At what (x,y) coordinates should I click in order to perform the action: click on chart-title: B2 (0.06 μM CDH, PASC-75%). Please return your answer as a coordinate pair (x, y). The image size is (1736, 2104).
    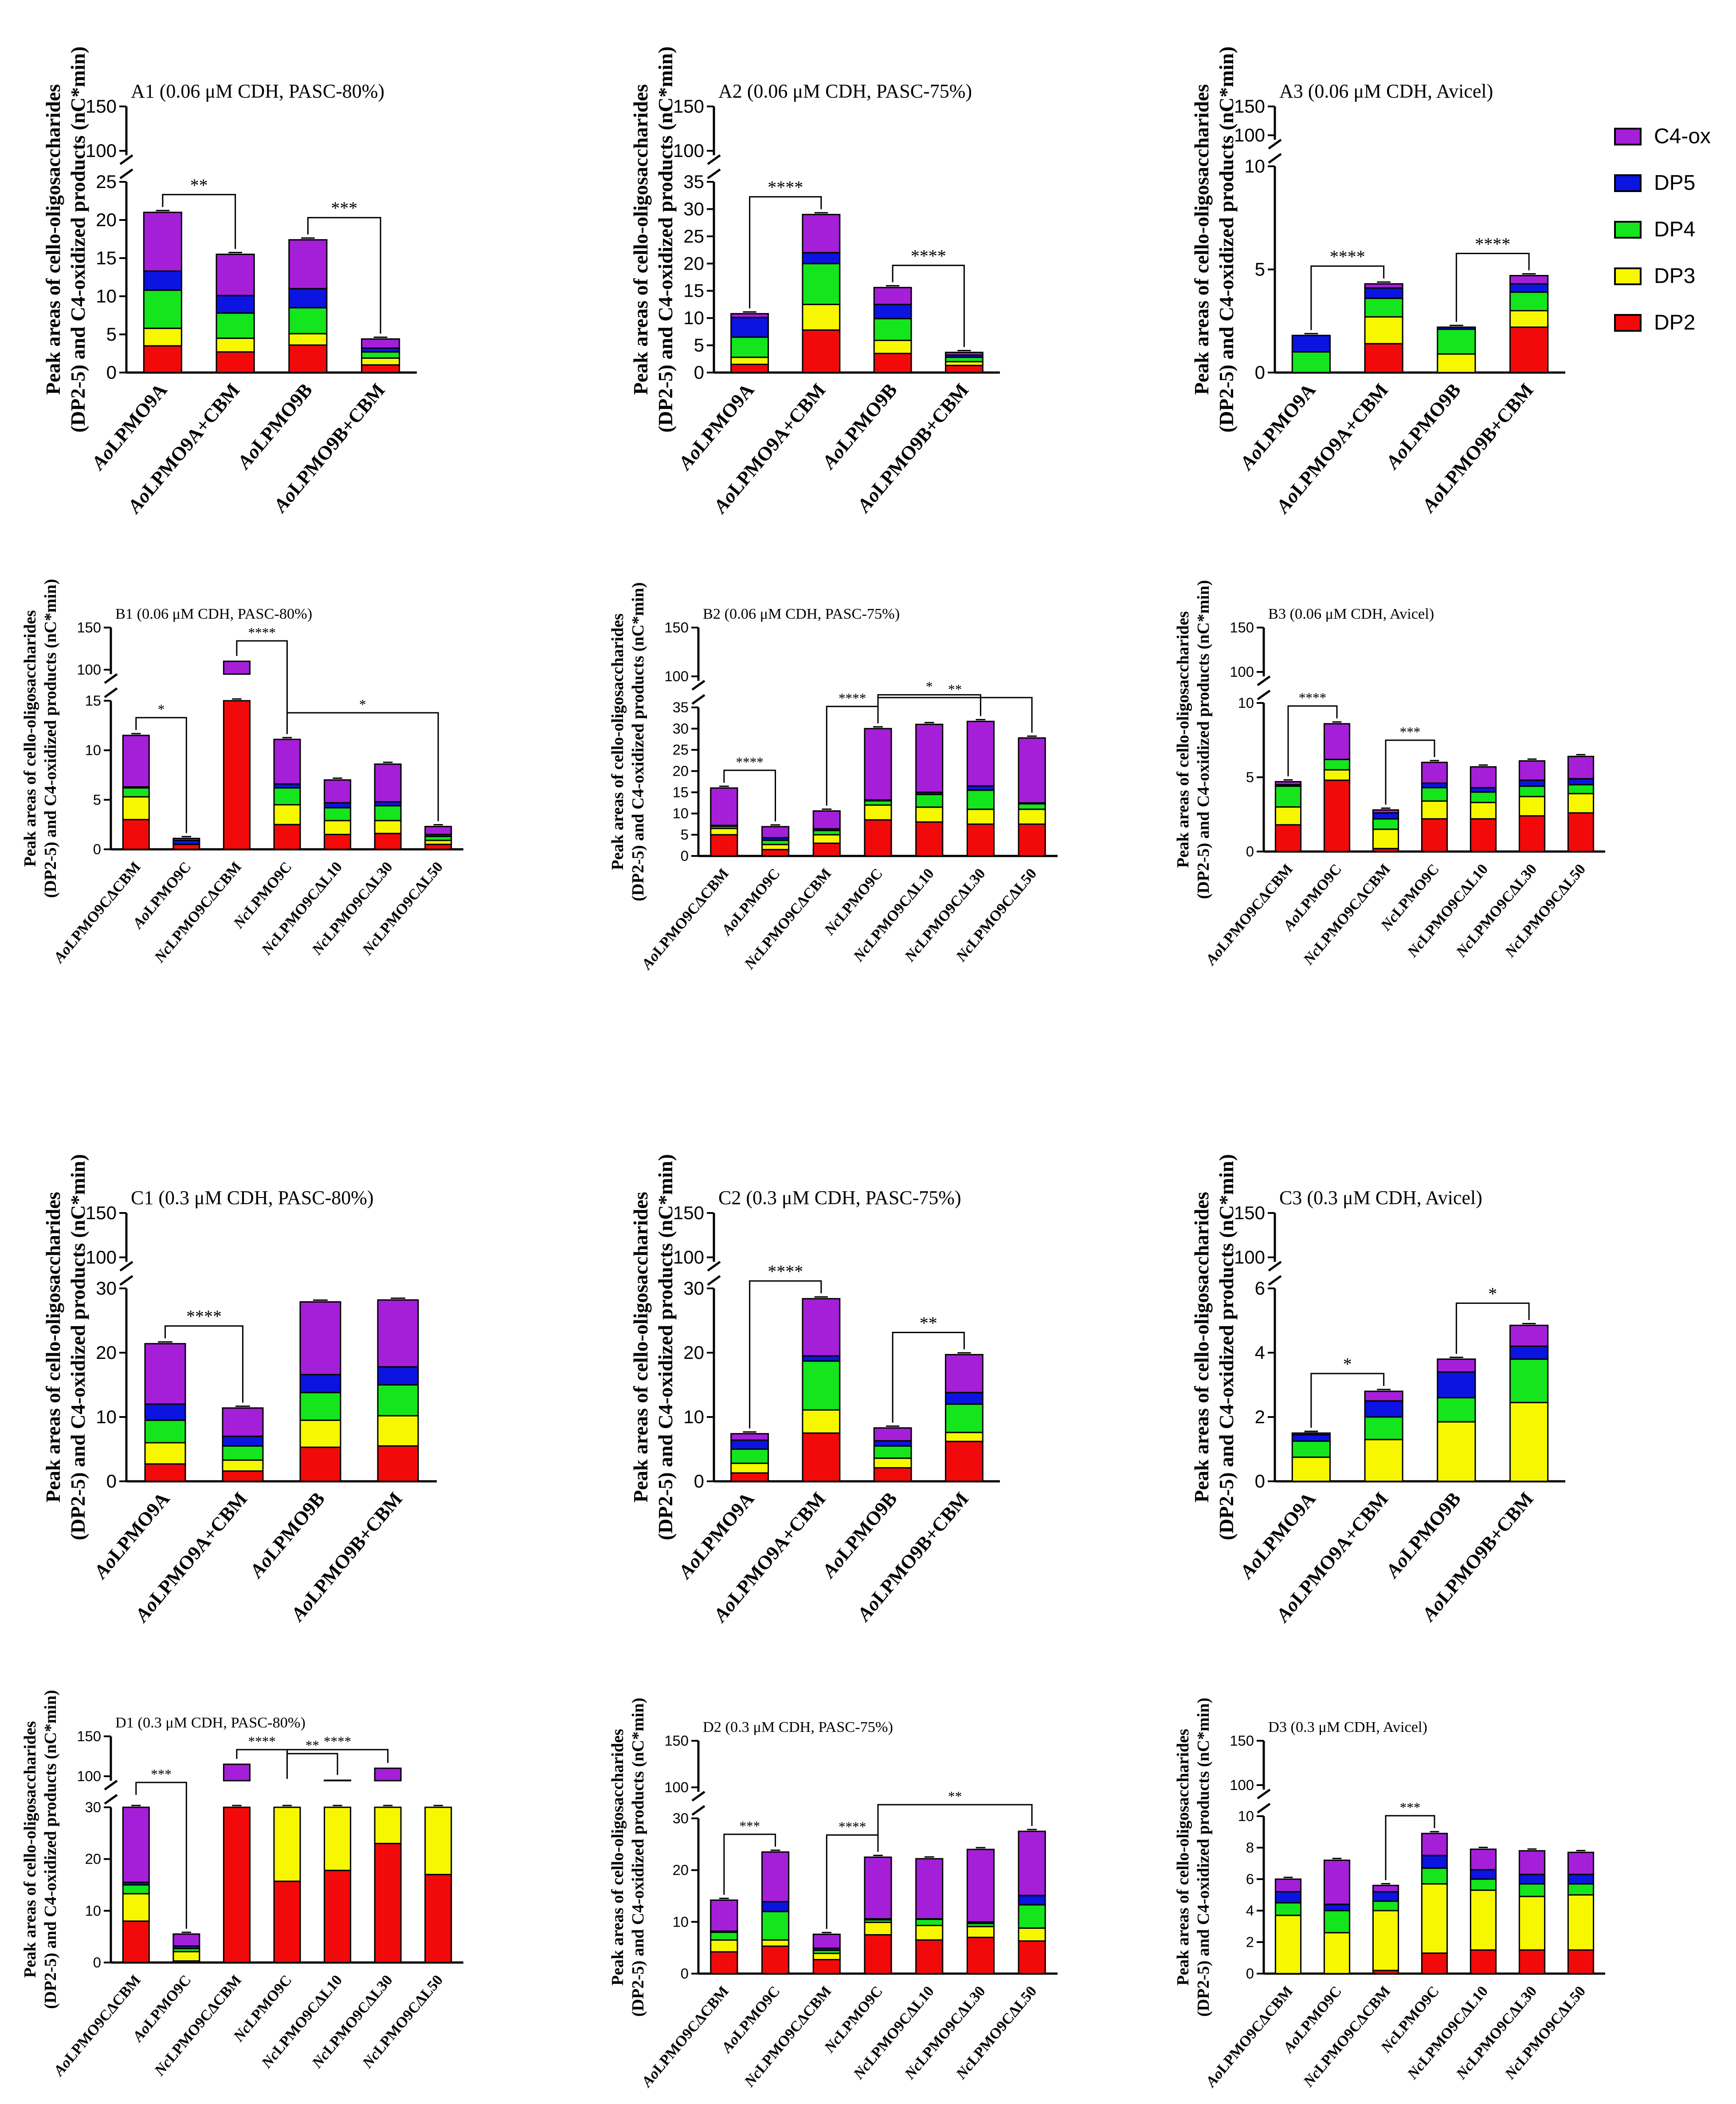
    Looking at the image, I should click on (801, 613).